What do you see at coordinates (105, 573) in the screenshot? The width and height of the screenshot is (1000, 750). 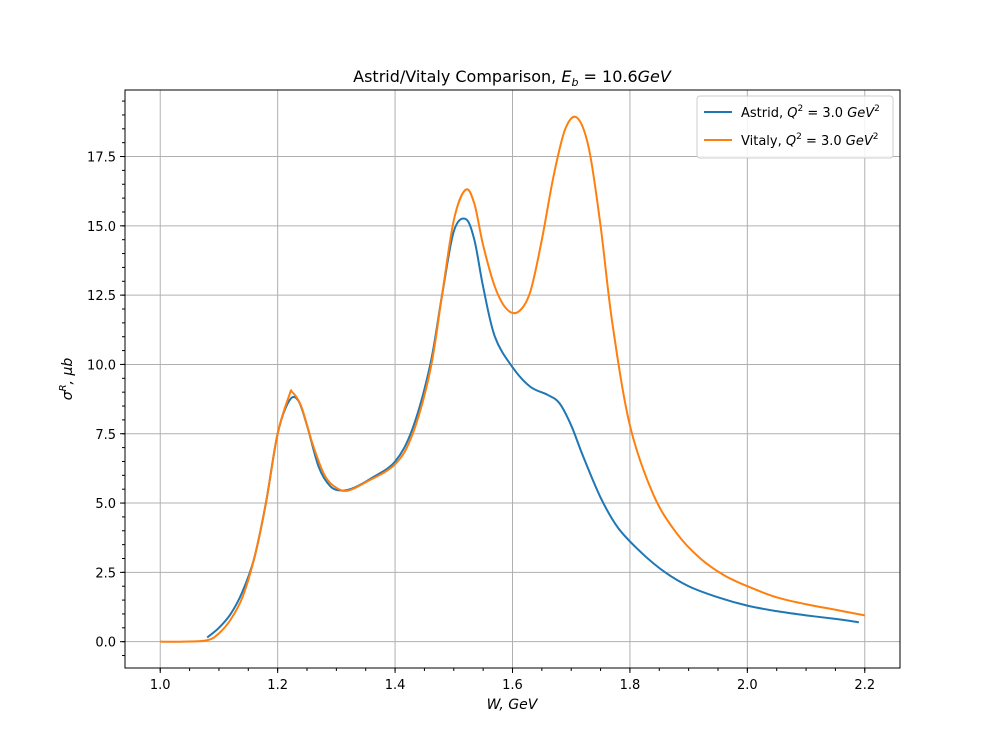 I see `y-tick-label: 2.5` at bounding box center [105, 573].